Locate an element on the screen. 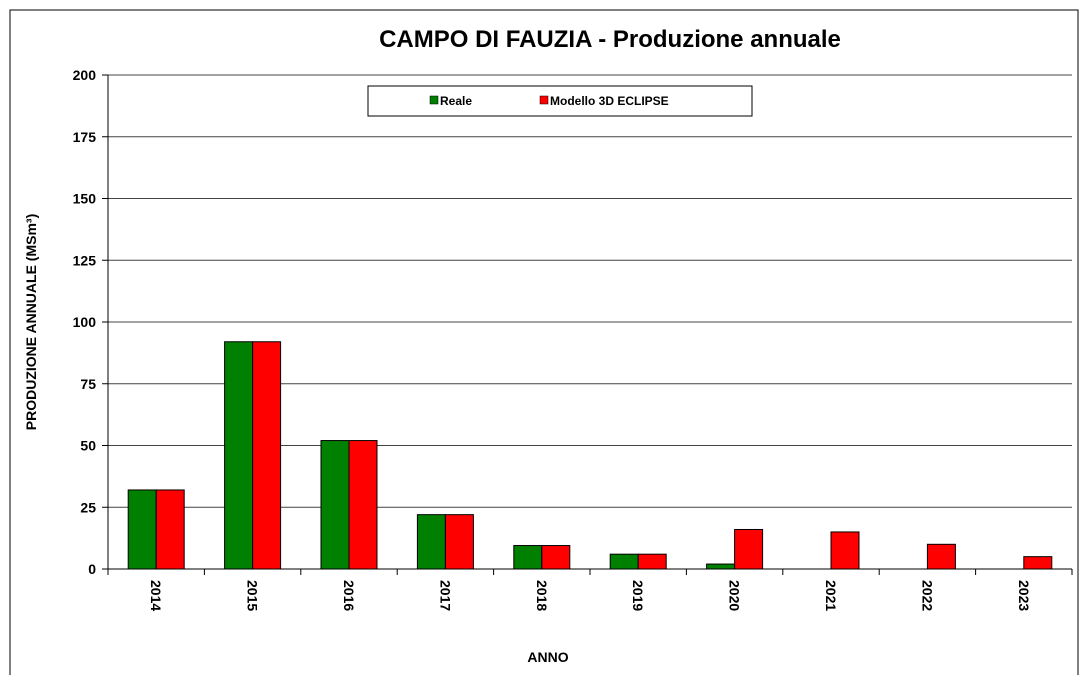 This screenshot has width=1081, height=675. y-tick-label: 125 is located at coordinates (85, 260).